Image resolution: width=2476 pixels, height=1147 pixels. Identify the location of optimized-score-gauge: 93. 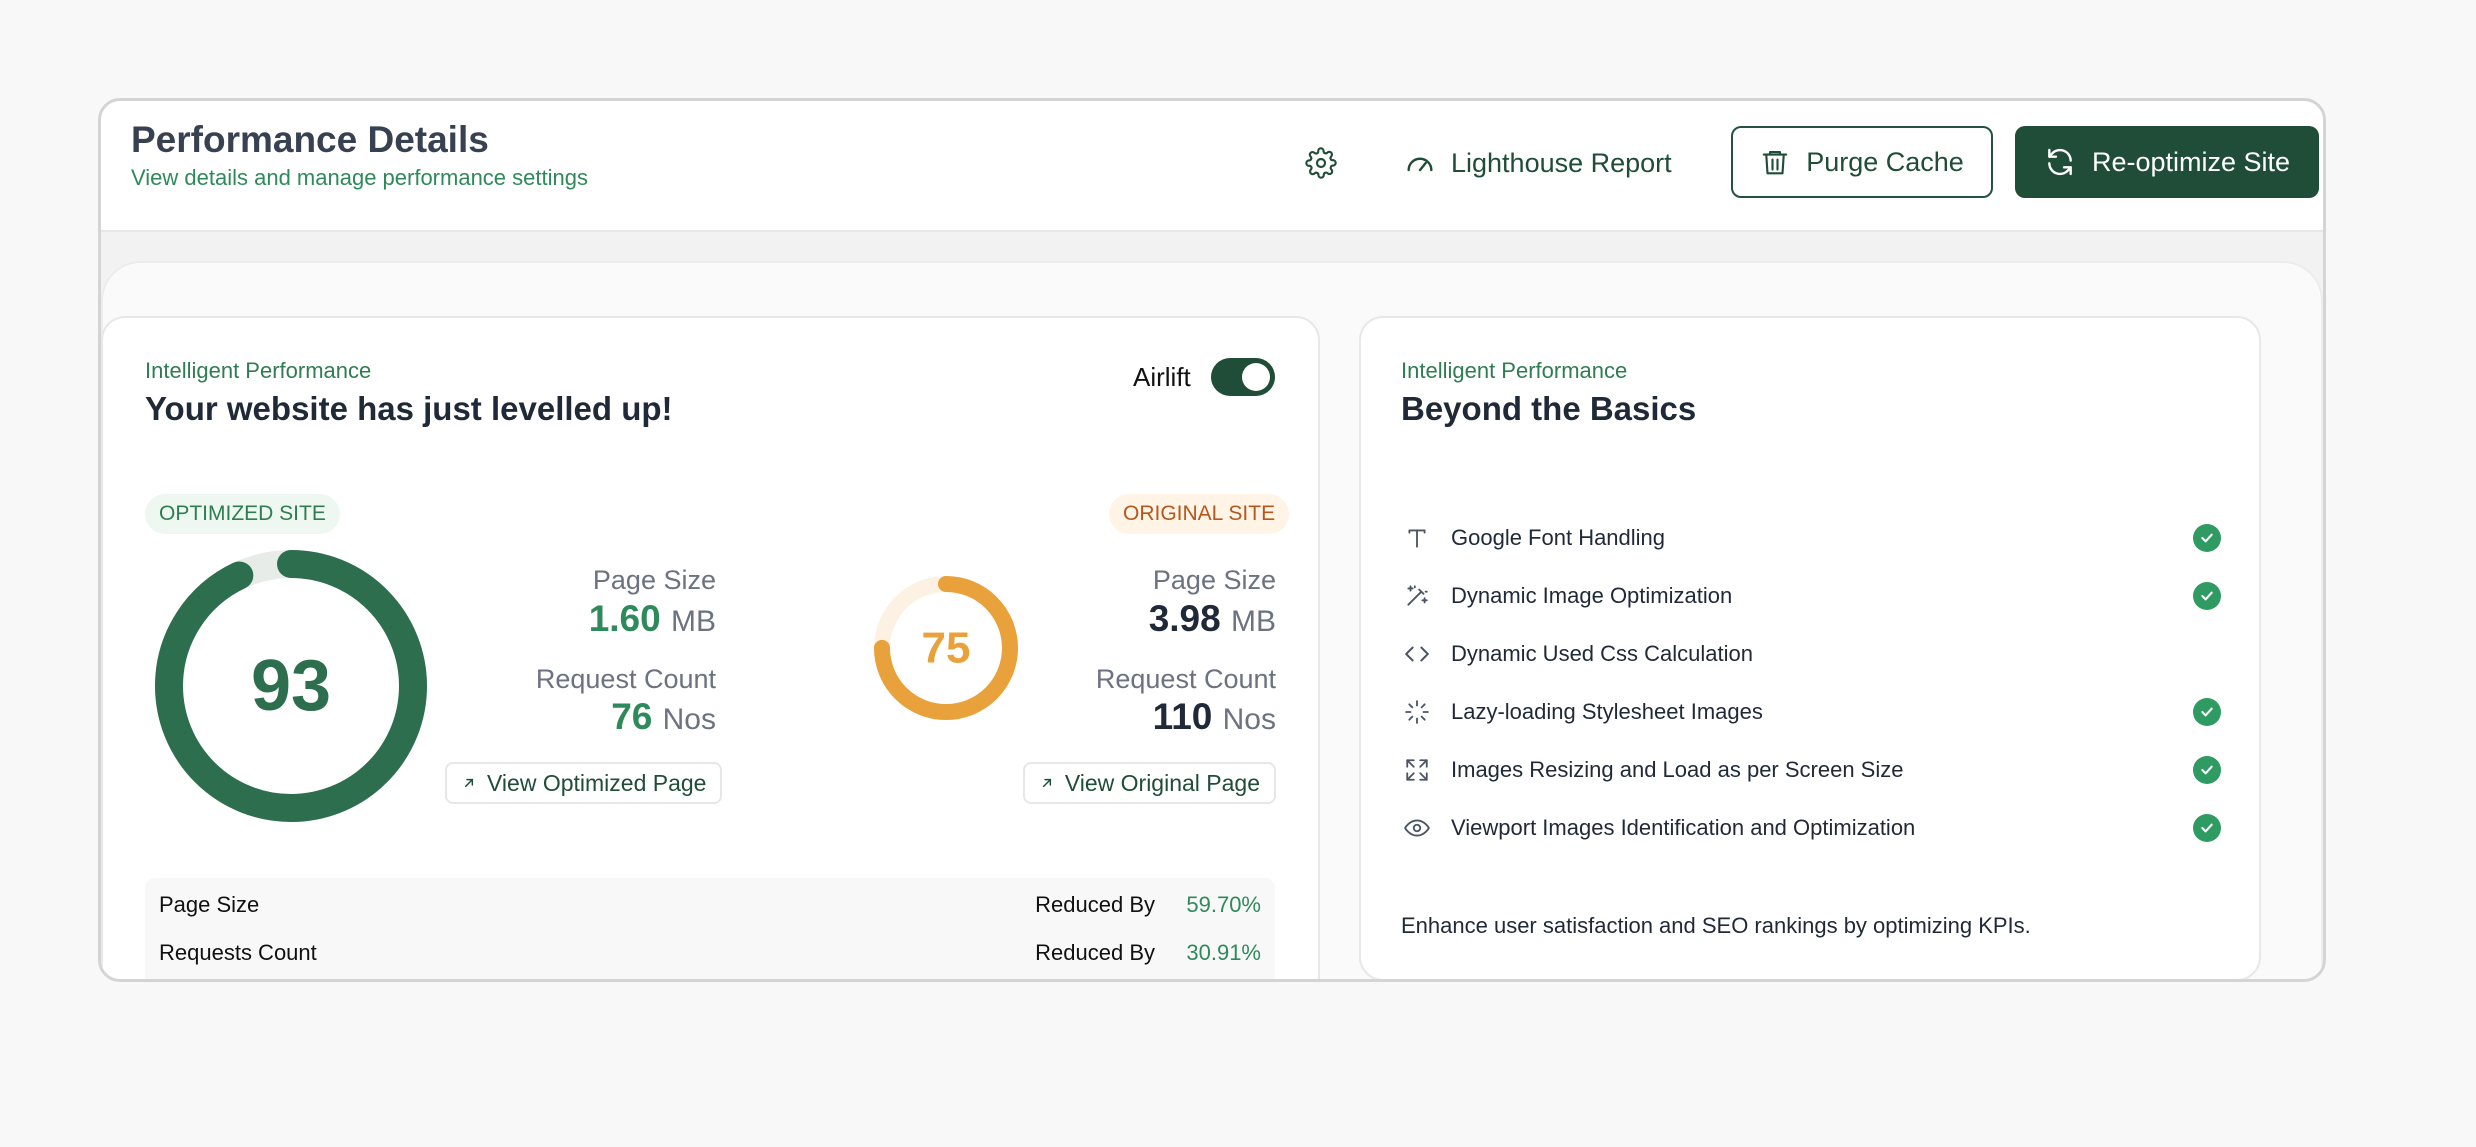
(291, 686).